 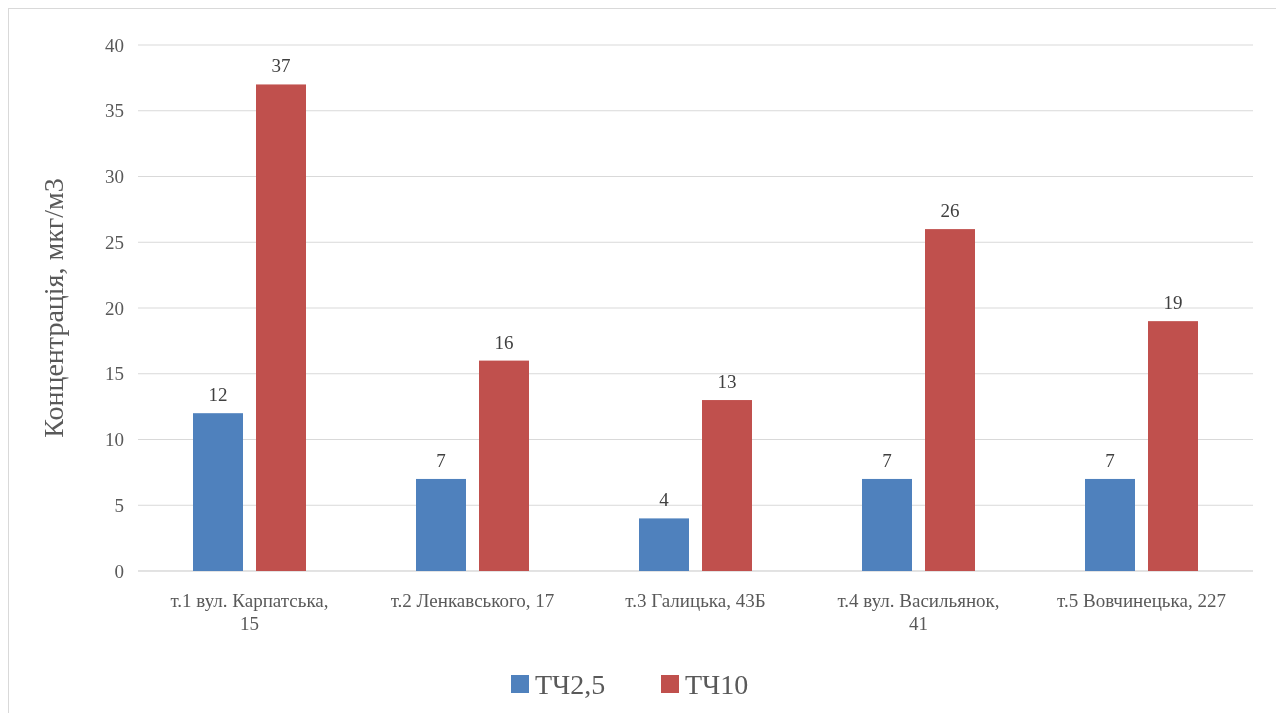 What do you see at coordinates (472, 600) in the screenshot?
I see `x-tick-label: т.2 Ленкавського, 17` at bounding box center [472, 600].